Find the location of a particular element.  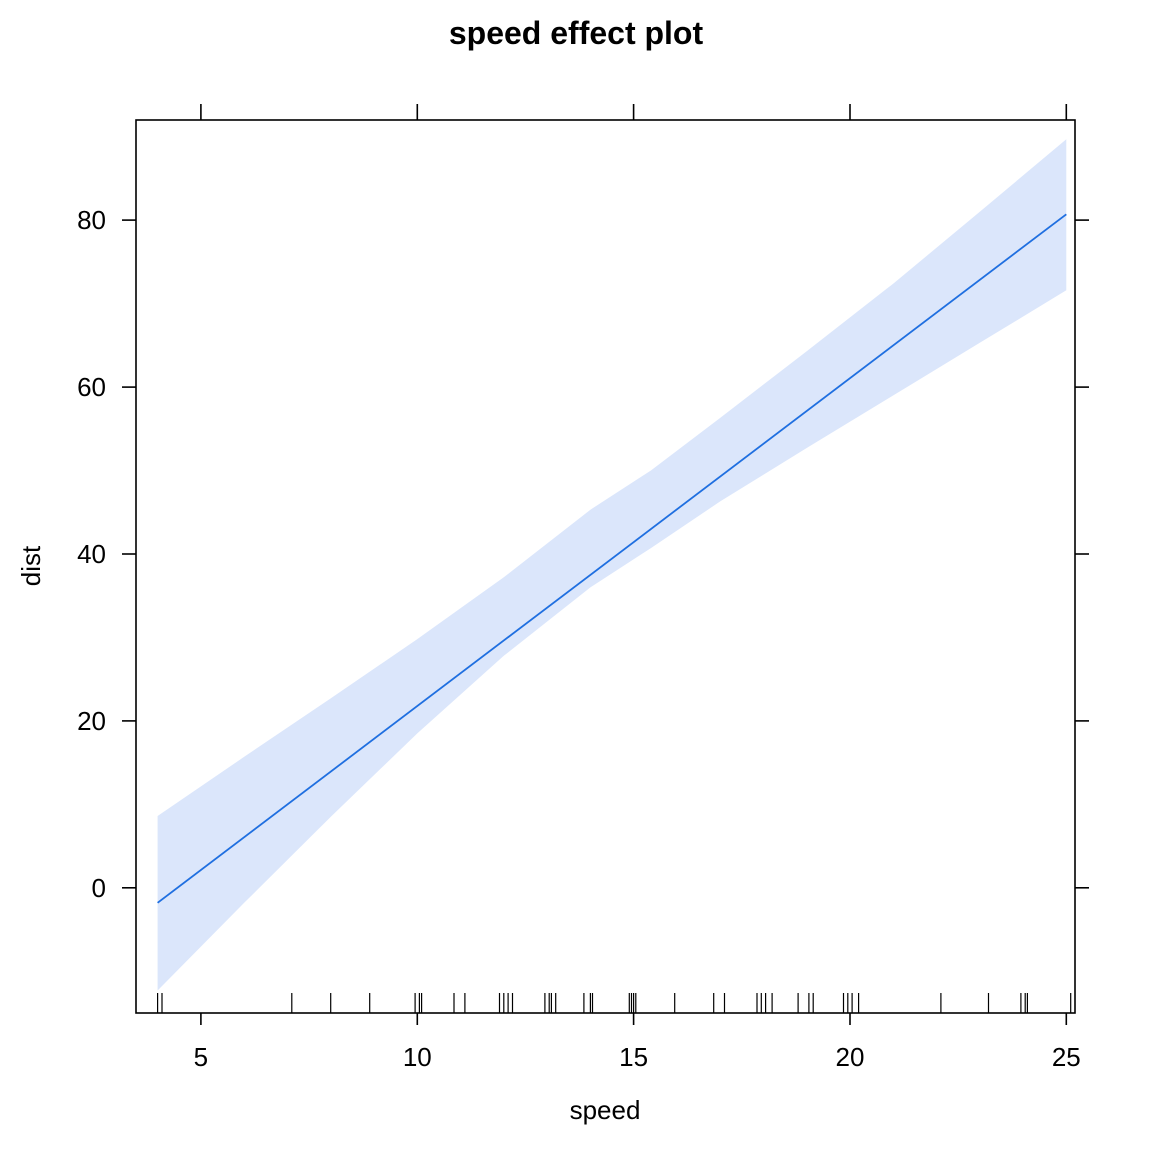

y-tick-label: 20 is located at coordinates (91, 721).